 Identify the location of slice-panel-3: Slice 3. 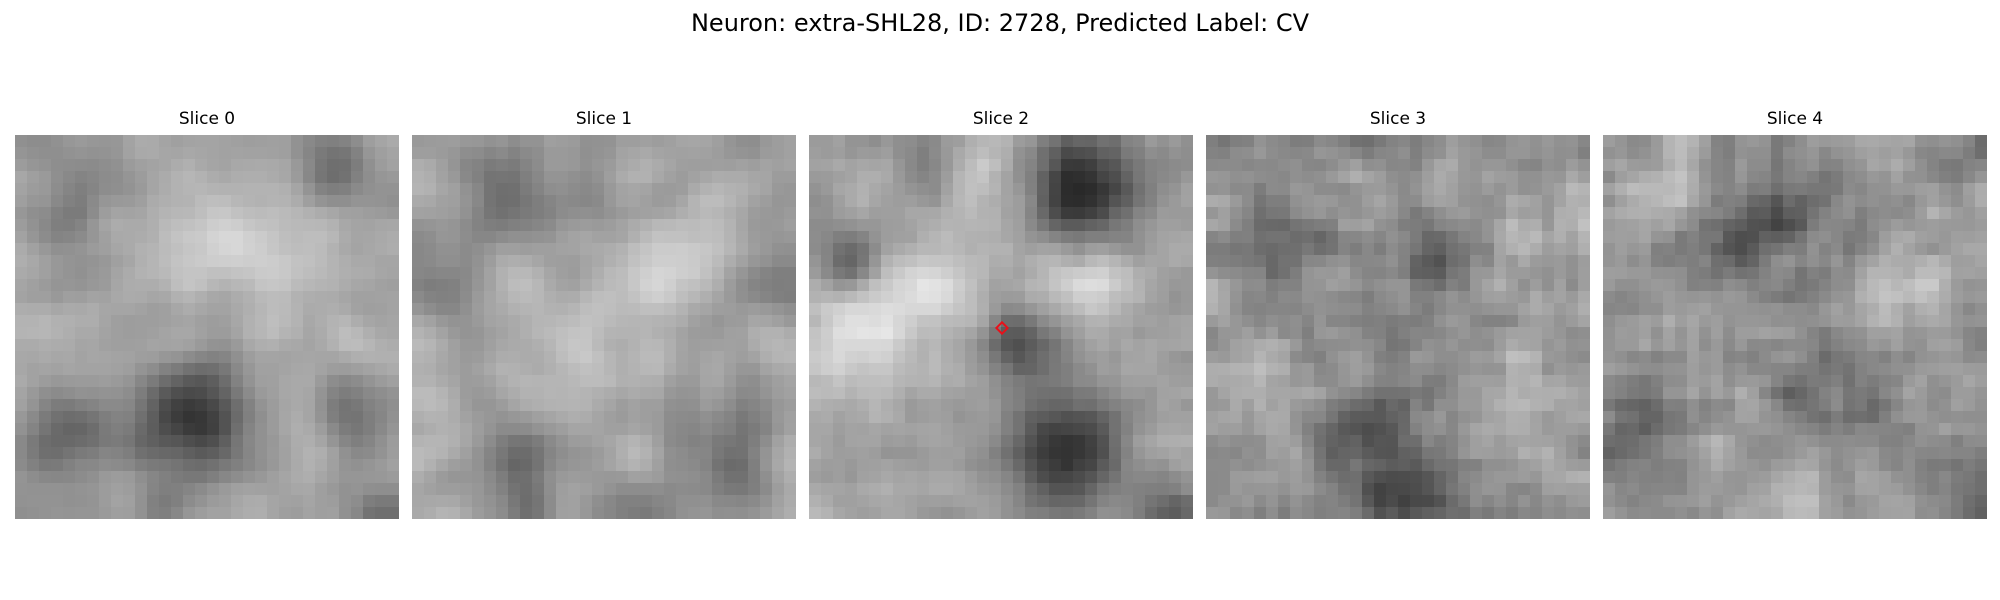
(1398, 313).